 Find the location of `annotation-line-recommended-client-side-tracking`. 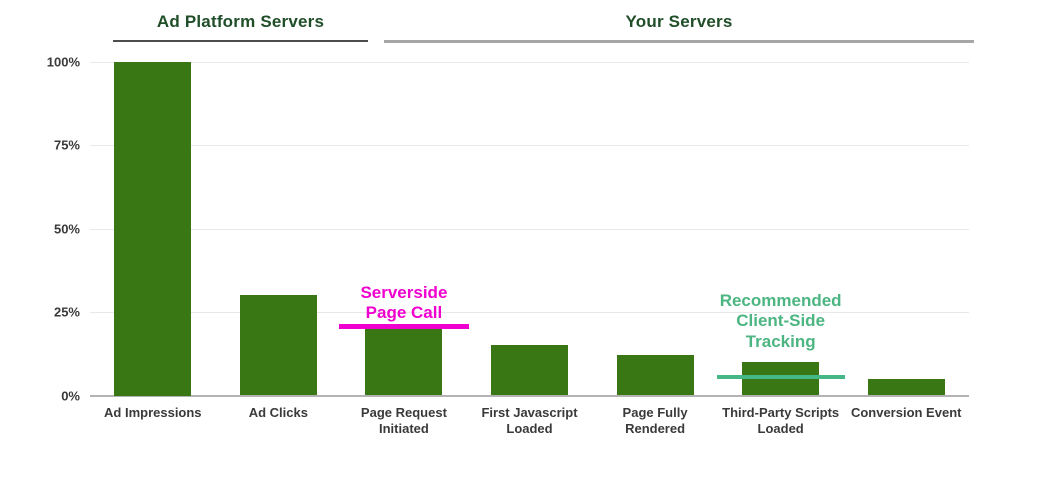

annotation-line-recommended-client-side-tracking is located at coordinates (780, 376).